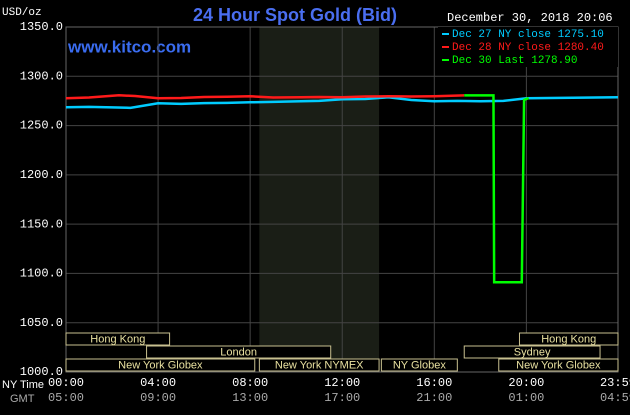 The width and height of the screenshot is (630, 415). I want to click on legend-label: Dec 28 NY close 1280.40, so click(528, 48).